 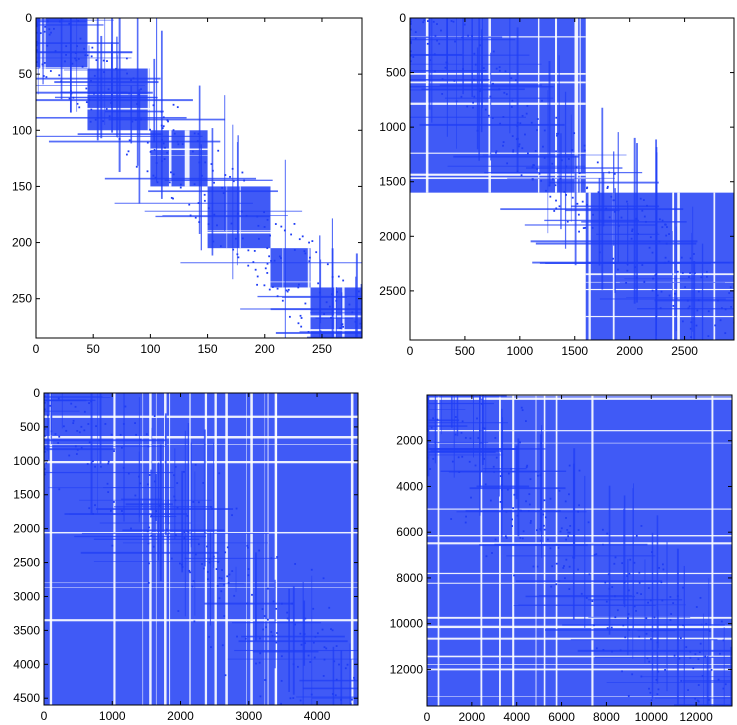 What do you see at coordinates (652, 717) in the screenshot?
I see `x-tick-label: 10000` at bounding box center [652, 717].